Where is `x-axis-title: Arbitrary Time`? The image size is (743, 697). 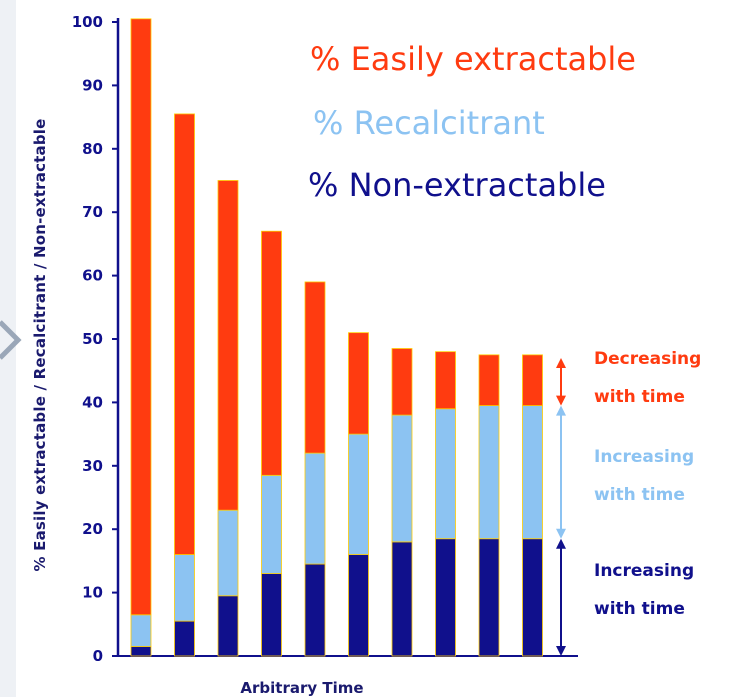 x-axis-title: Arbitrary Time is located at coordinates (302, 688).